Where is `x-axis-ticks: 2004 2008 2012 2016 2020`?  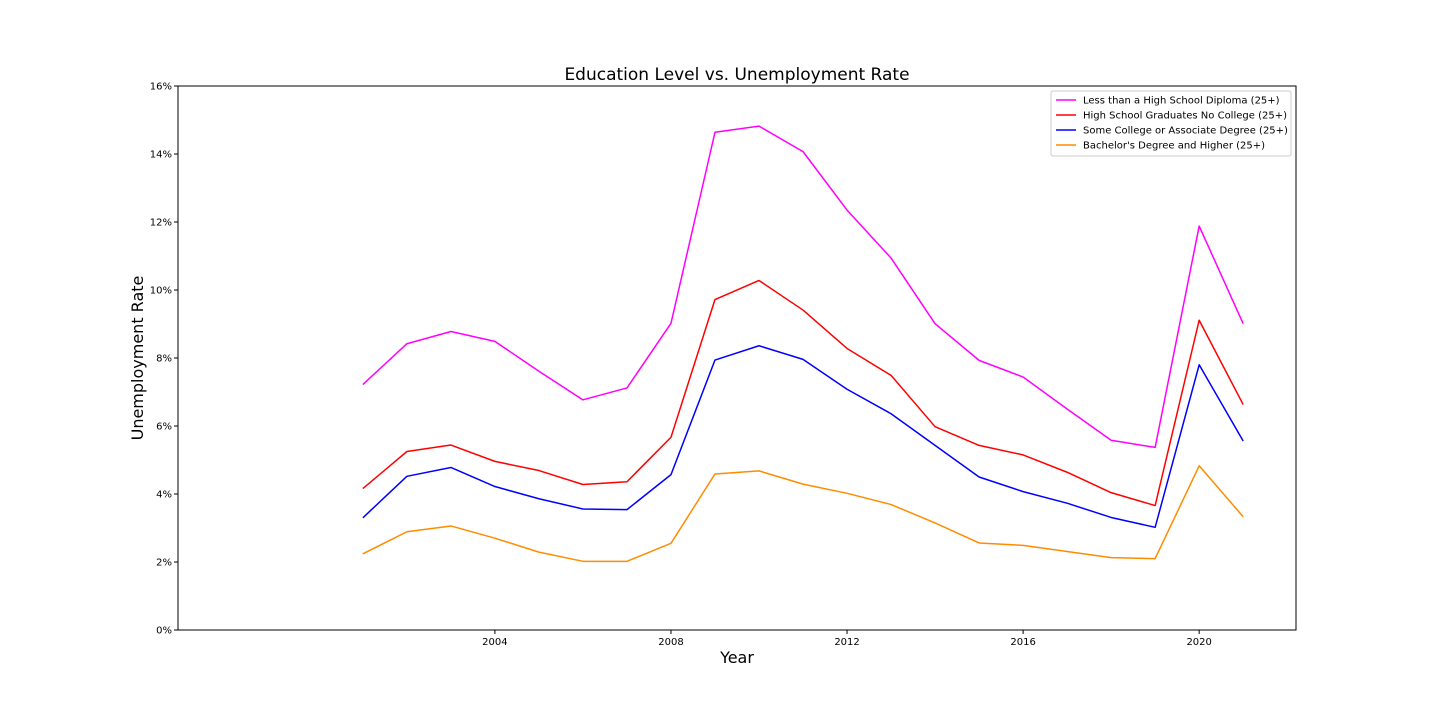 x-axis-ticks: 2004 2008 2012 2016 2020 is located at coordinates (847, 639).